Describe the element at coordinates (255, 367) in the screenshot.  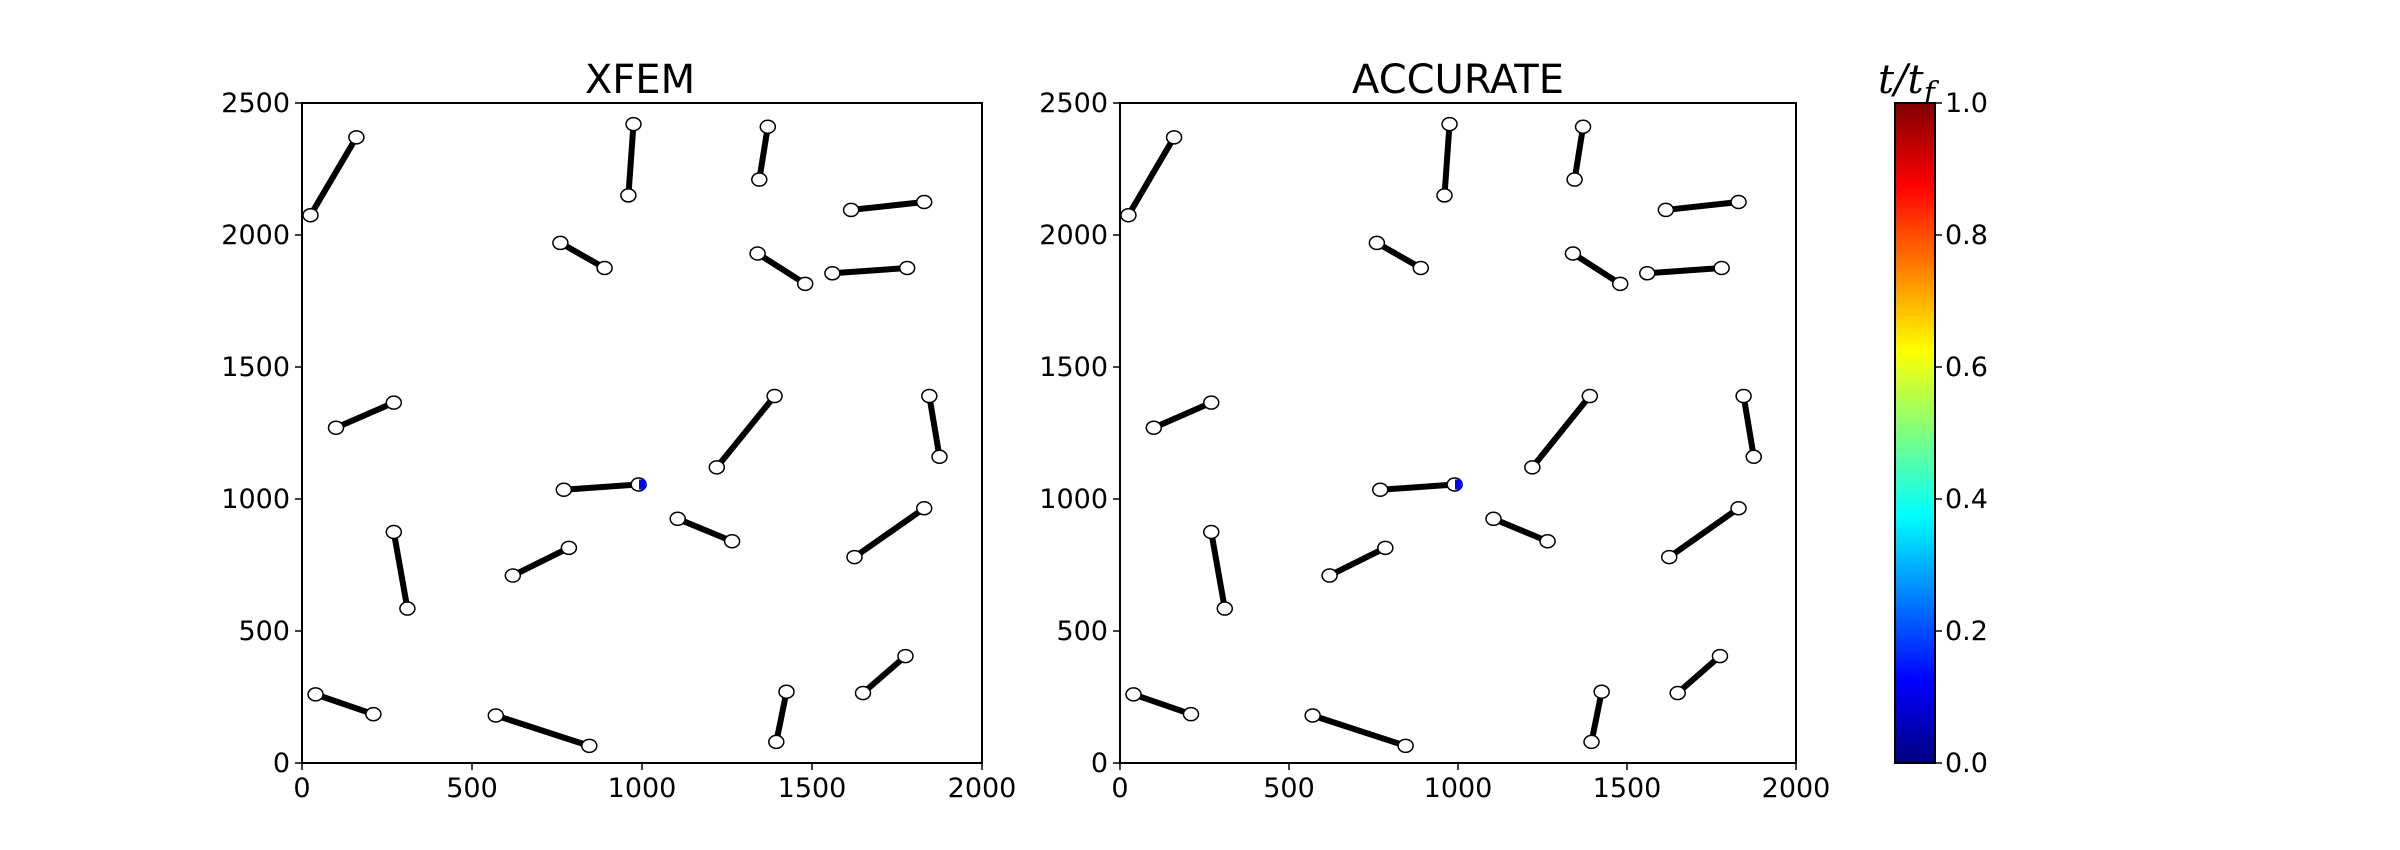
I see `xfem-y-tick-label-3: 1500` at that location.